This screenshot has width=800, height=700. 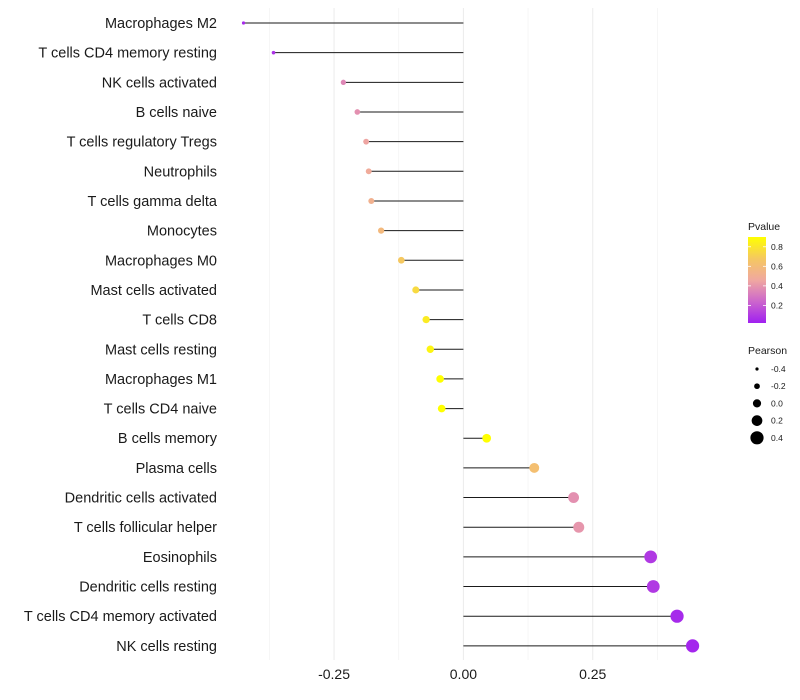 I want to click on pearson-label-0: -0.4, so click(x=778, y=369).